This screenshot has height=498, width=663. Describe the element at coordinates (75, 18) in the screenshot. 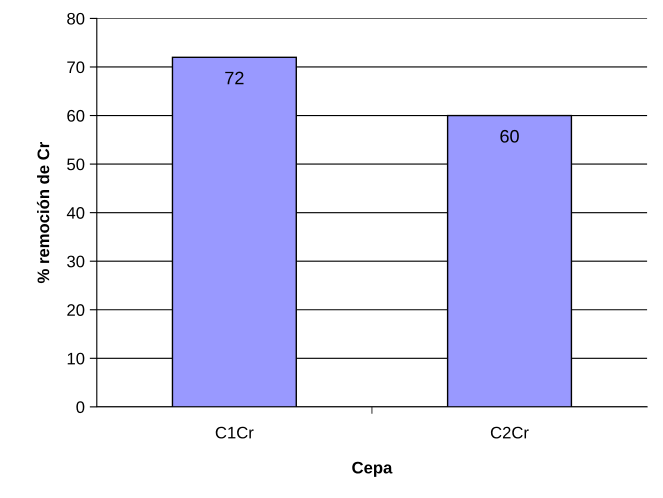

I see `y-tick-label: 80` at that location.